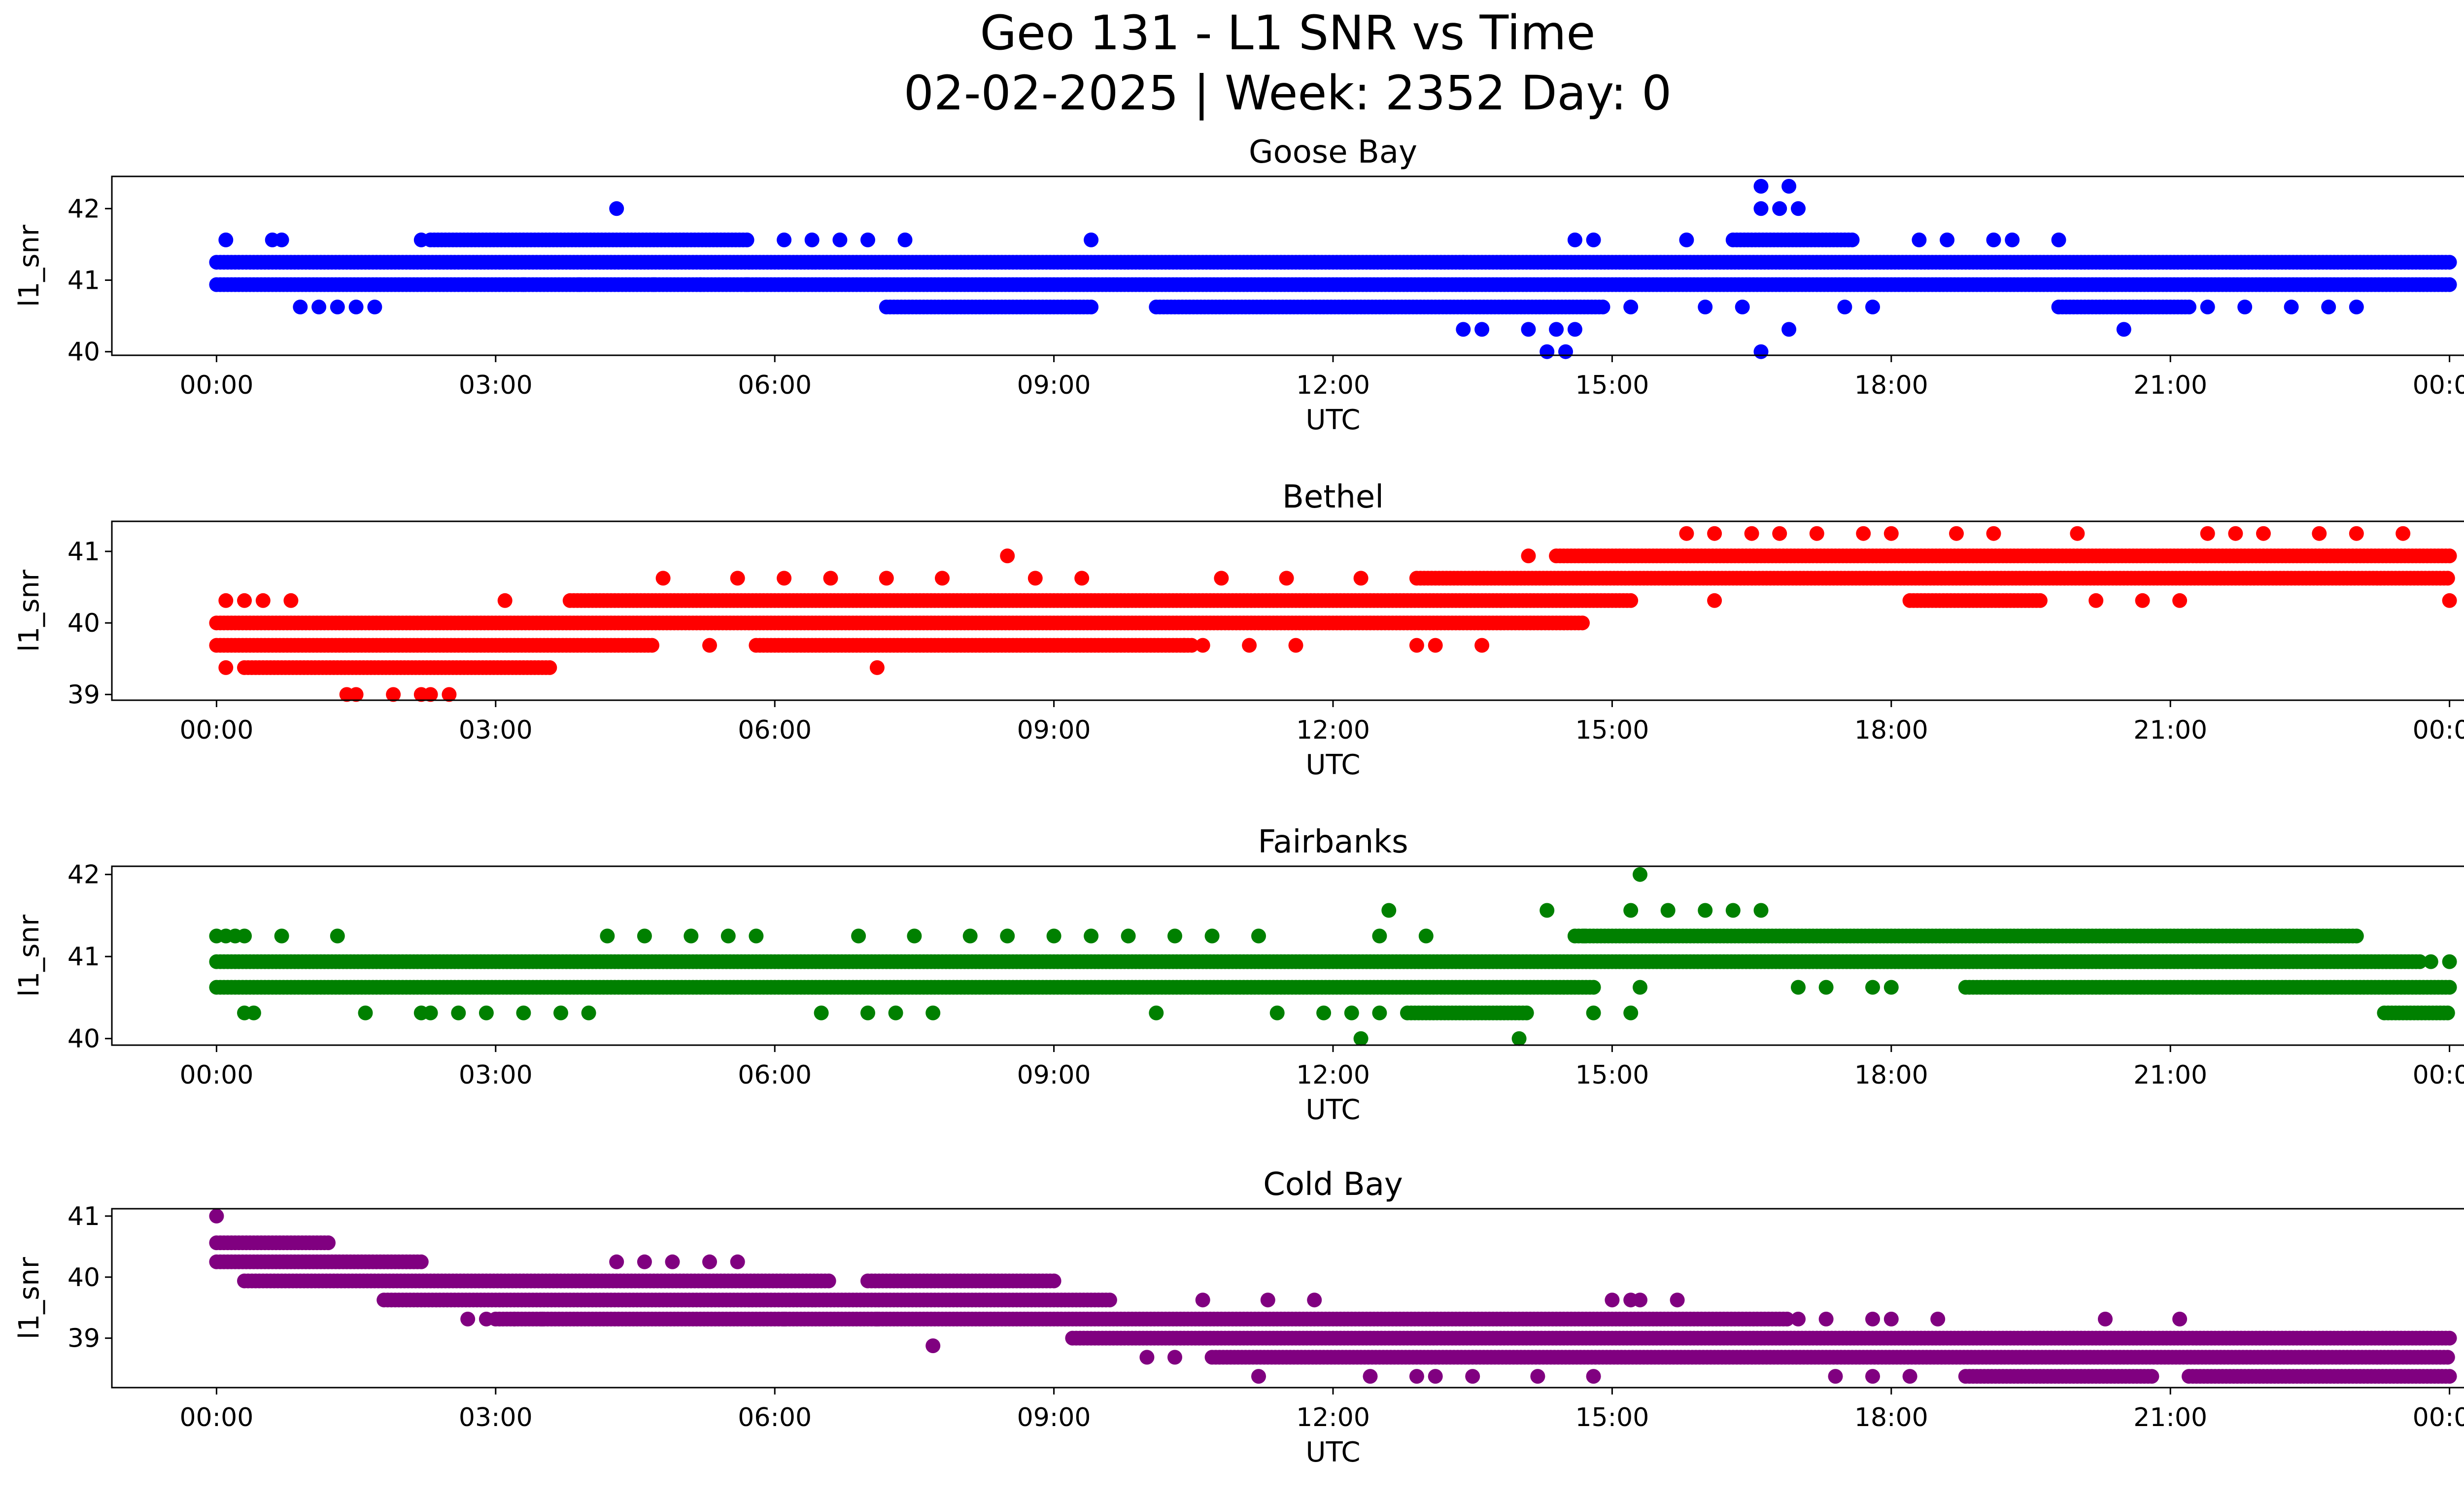 This screenshot has width=2464, height=1497. Describe the element at coordinates (1333, 842) in the screenshot. I see `panel-title: Fairbanks` at that location.